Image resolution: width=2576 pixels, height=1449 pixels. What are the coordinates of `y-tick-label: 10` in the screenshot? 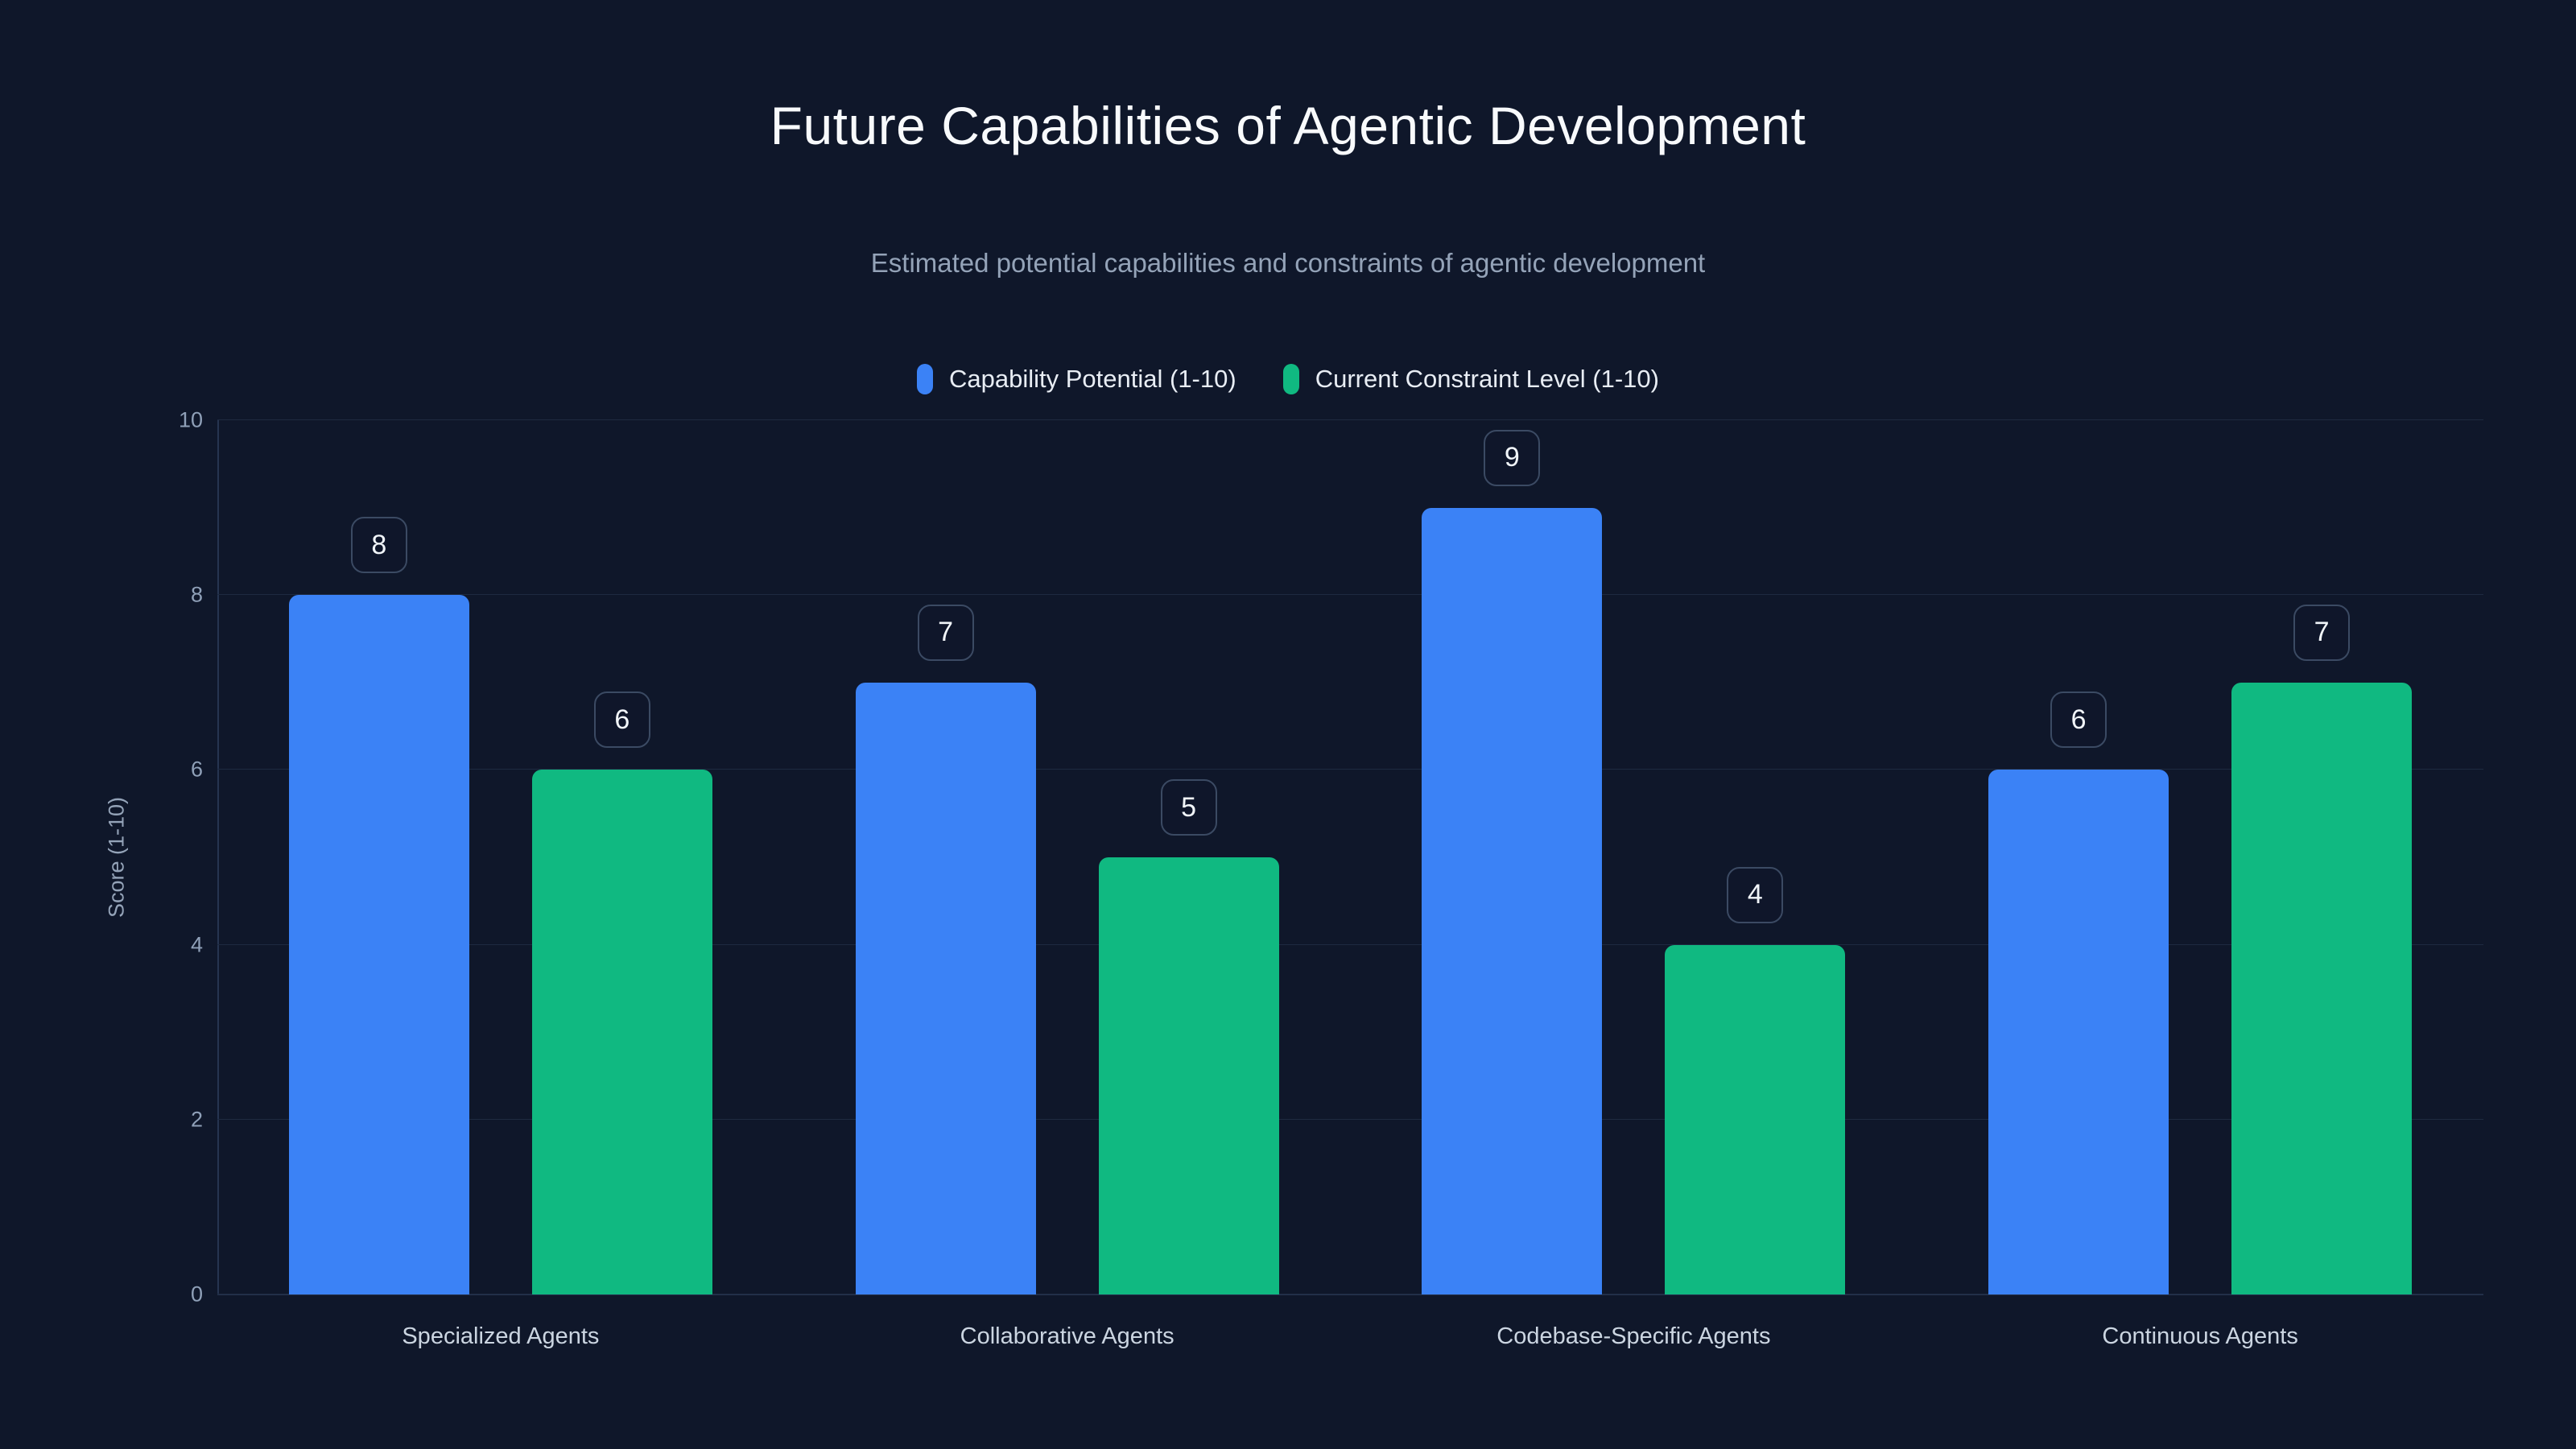 It's located at (190, 419).